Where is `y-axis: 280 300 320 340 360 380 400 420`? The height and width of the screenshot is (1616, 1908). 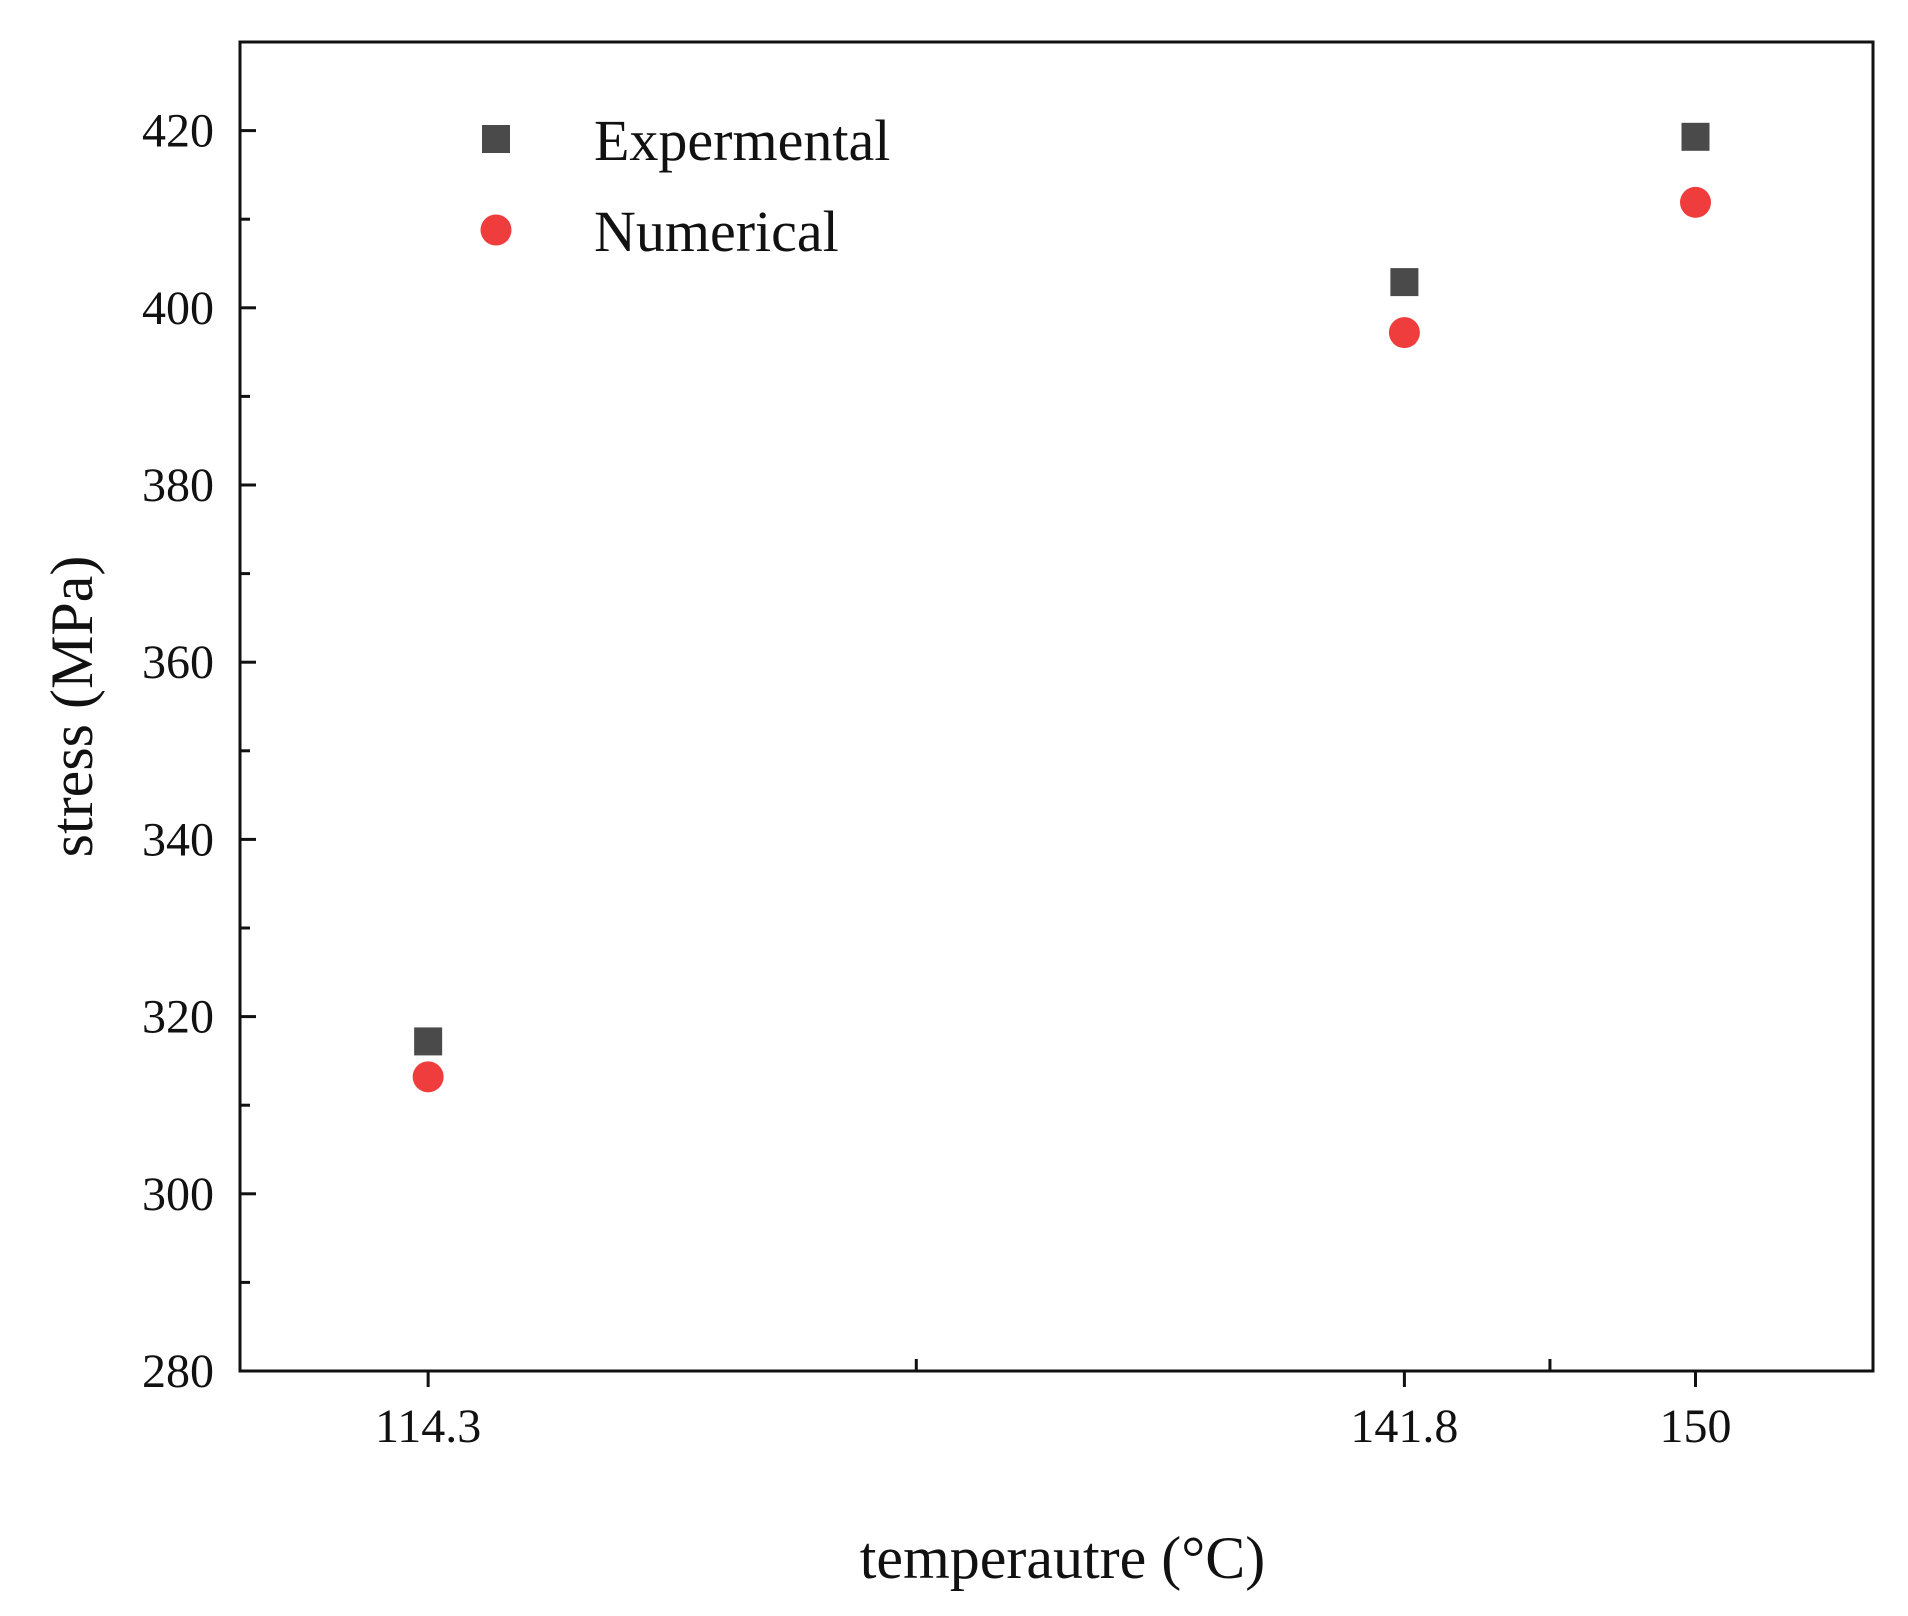
y-axis: 280 300 320 340 360 380 400 420 is located at coordinates (199, 751).